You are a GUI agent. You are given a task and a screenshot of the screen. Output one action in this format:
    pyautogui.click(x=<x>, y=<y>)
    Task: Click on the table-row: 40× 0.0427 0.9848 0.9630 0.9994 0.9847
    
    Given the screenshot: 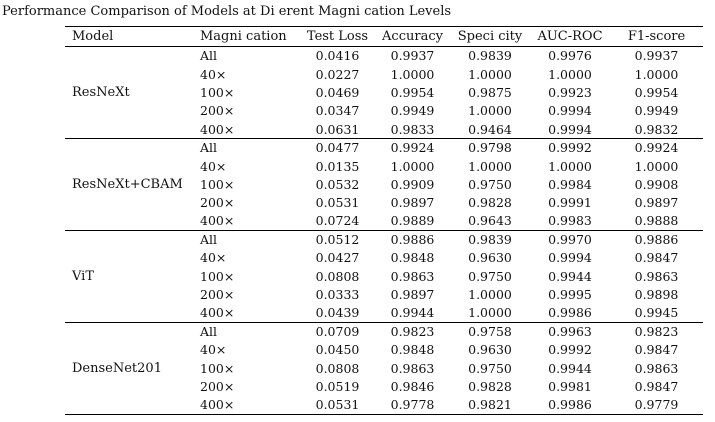 What is the action you would take?
    pyautogui.click(x=384, y=258)
    